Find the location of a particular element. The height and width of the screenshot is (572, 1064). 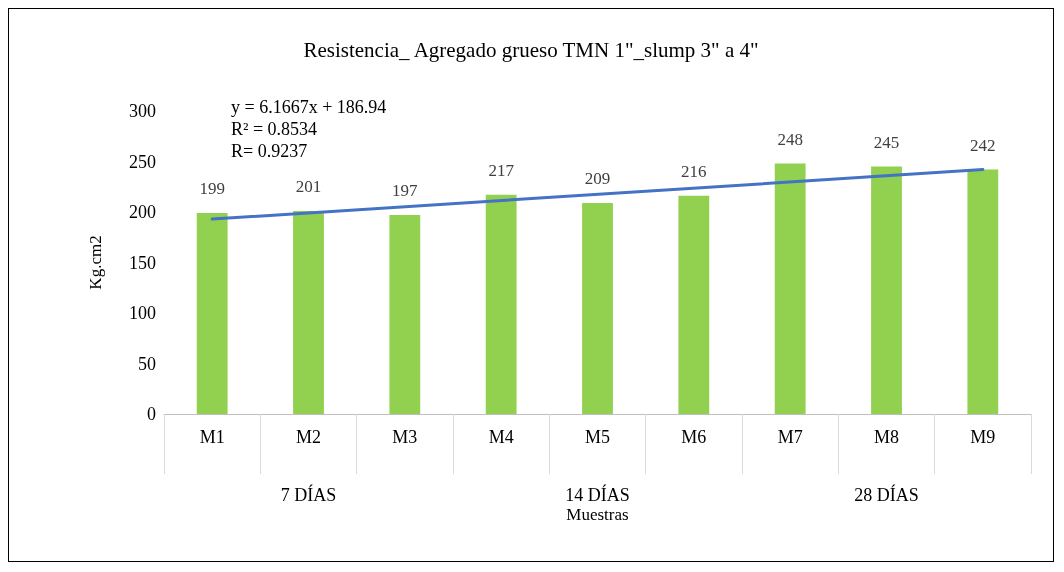

x-tick-label: M4 is located at coordinates (501, 437).